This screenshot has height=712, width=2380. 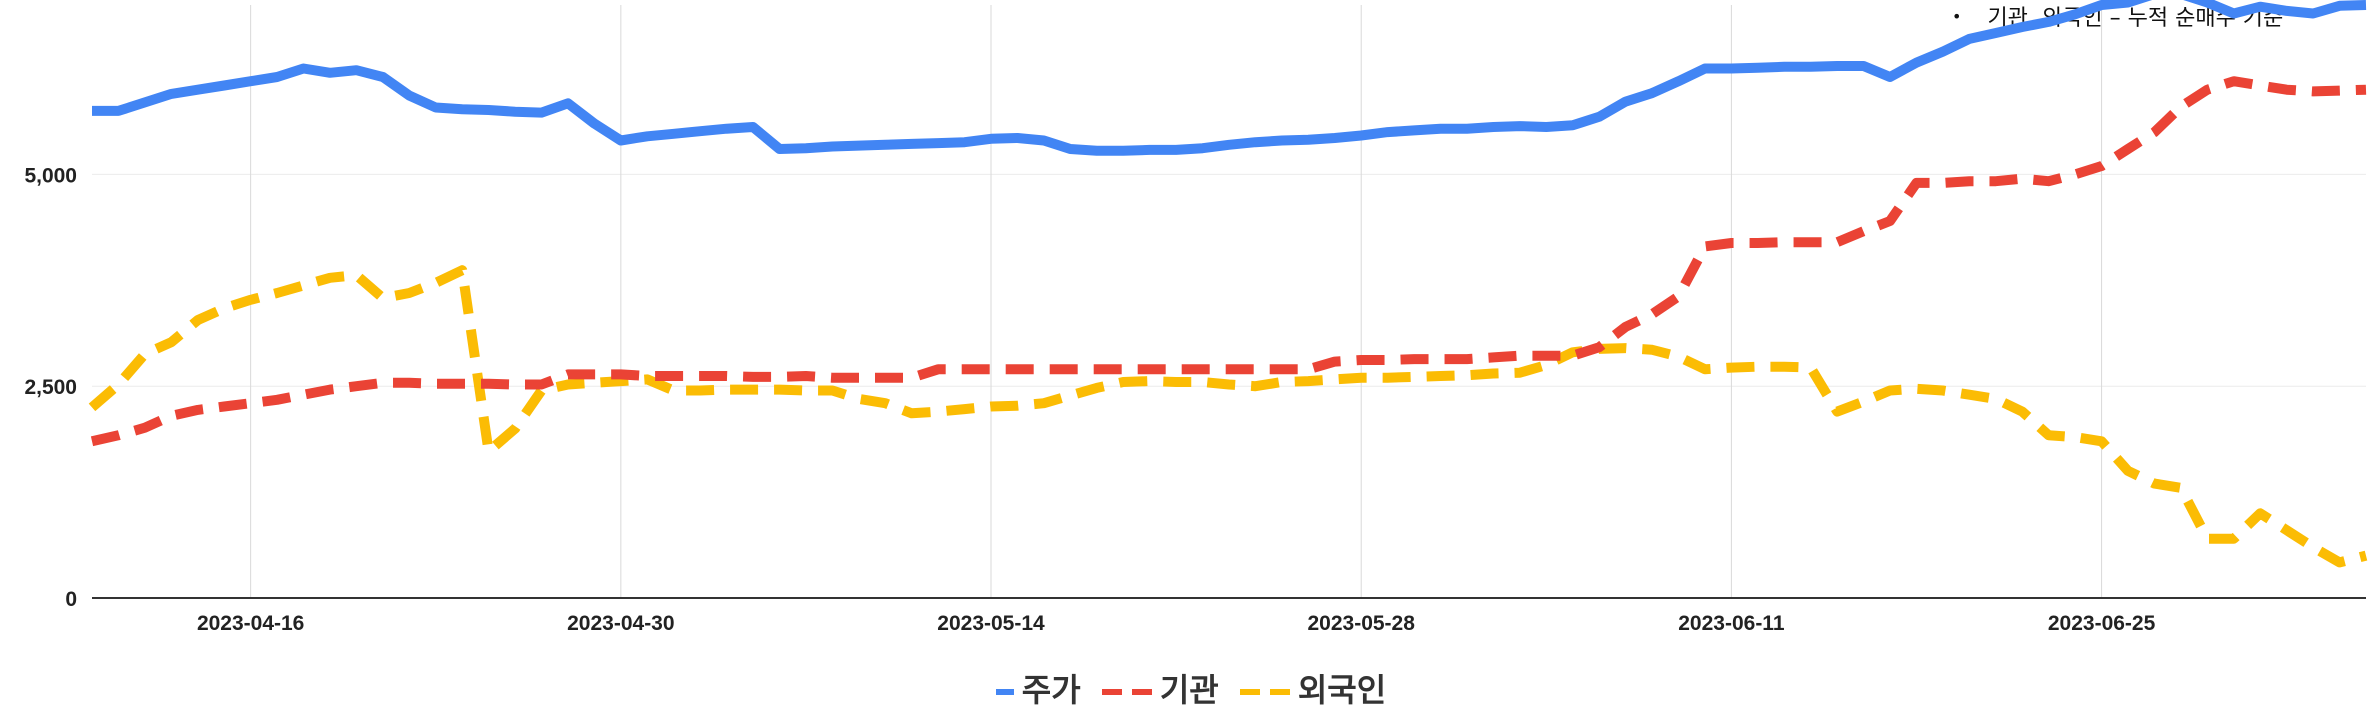 What do you see at coordinates (2102, 623) in the screenshot?
I see `x-tick-label: 2023-06-25` at bounding box center [2102, 623].